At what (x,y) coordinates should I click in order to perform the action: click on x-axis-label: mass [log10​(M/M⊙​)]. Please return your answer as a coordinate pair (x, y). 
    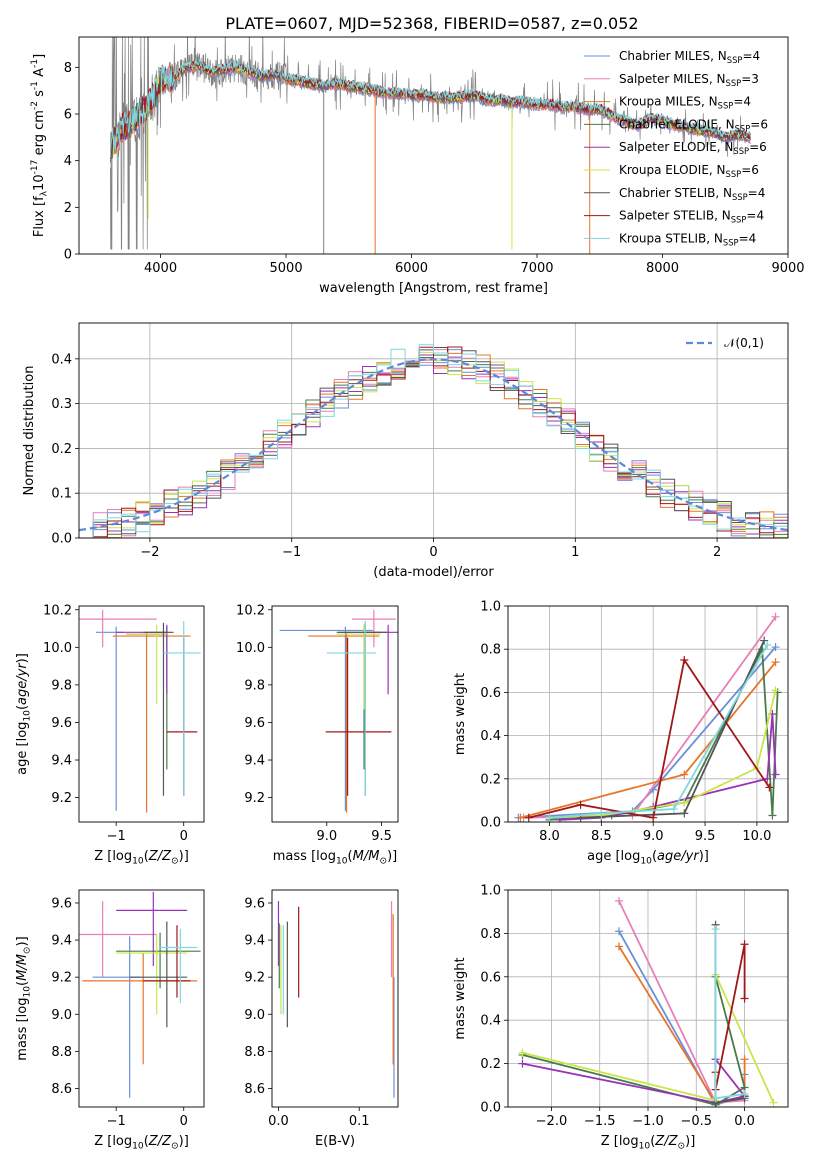
    Looking at the image, I should click on (335, 857).